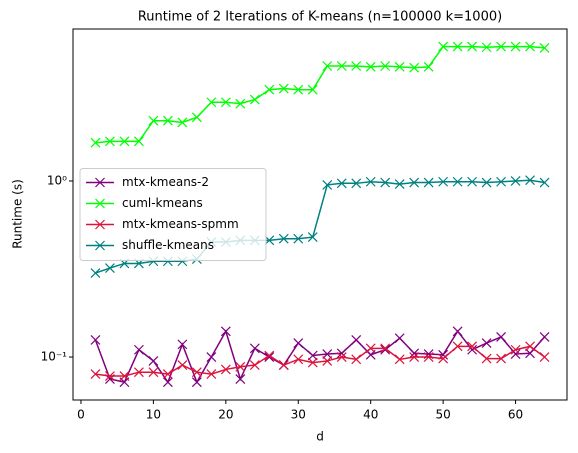 The width and height of the screenshot is (578, 453). Describe the element at coordinates (180, 224) in the screenshot. I see `legend-label: mtx-kmeans-spmm` at that location.